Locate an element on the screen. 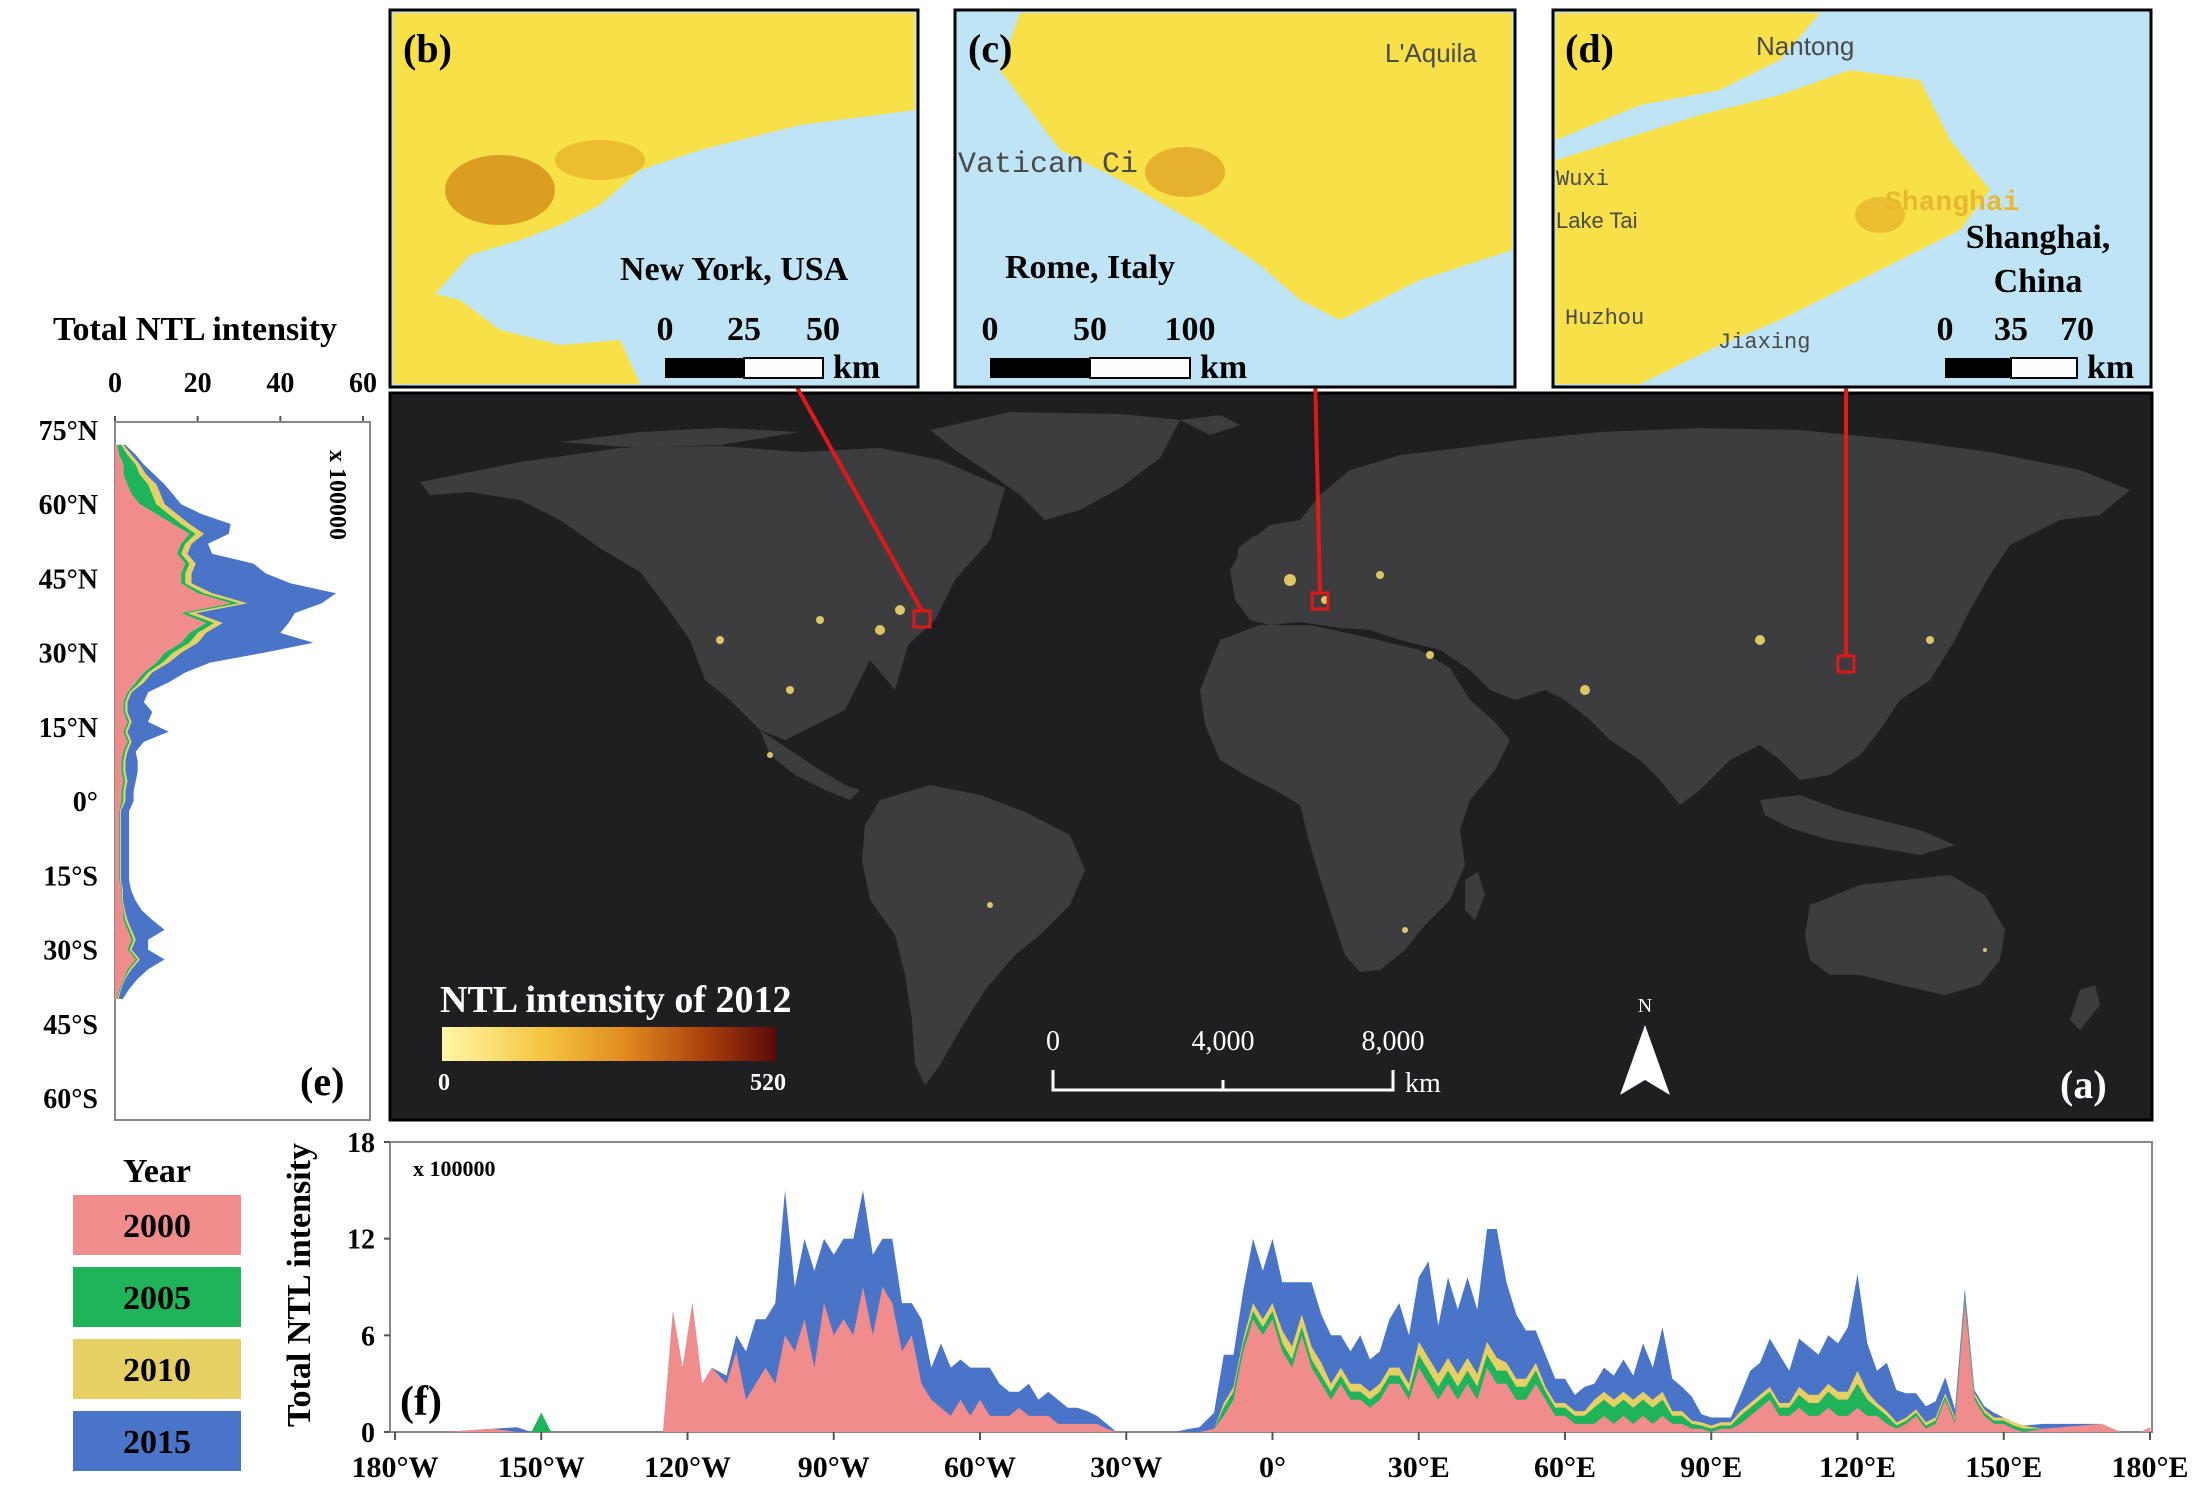 This screenshot has height=1495, width=2197. panel-e-label: (e) is located at coordinates (322, 1081).